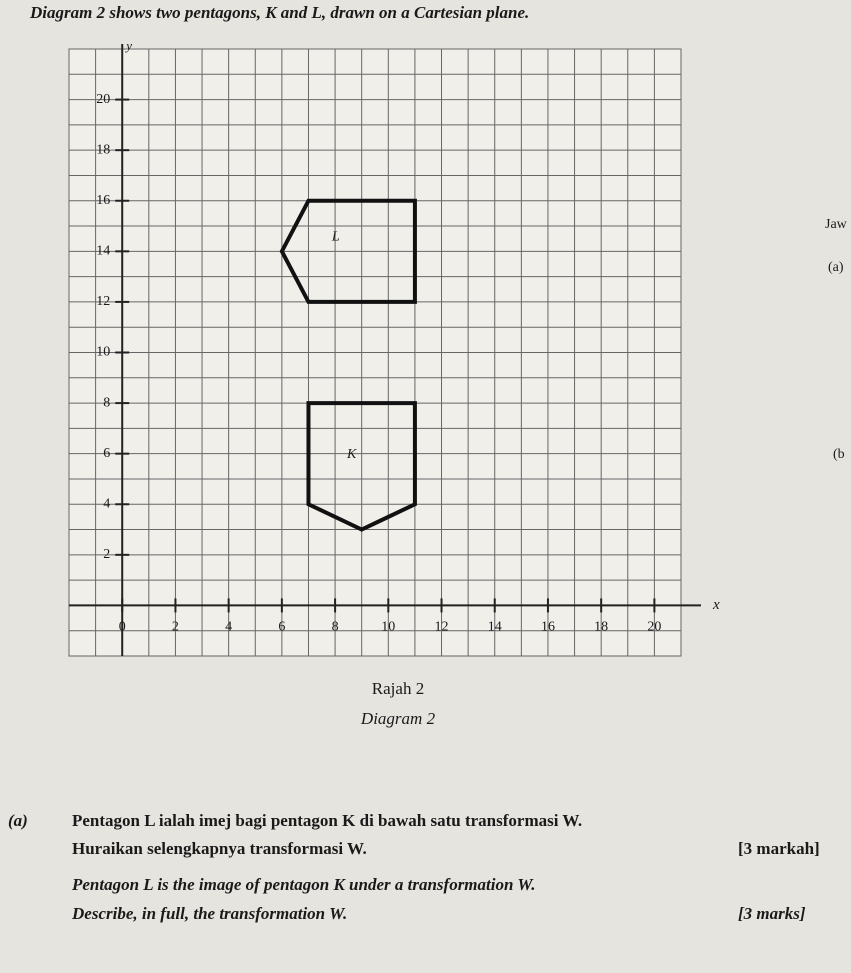 The image size is (851, 973). Describe the element at coordinates (839, 454) in the screenshot. I see `margin-note: (b` at that location.